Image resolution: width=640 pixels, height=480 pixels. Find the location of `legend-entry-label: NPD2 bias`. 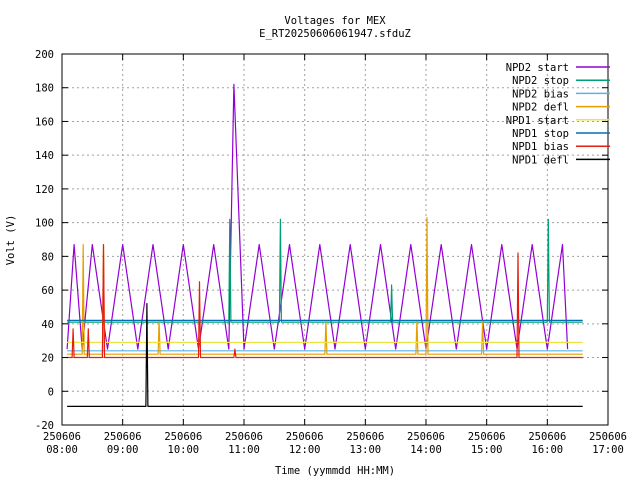

legend-entry-label: NPD2 bias is located at coordinates (540, 94).